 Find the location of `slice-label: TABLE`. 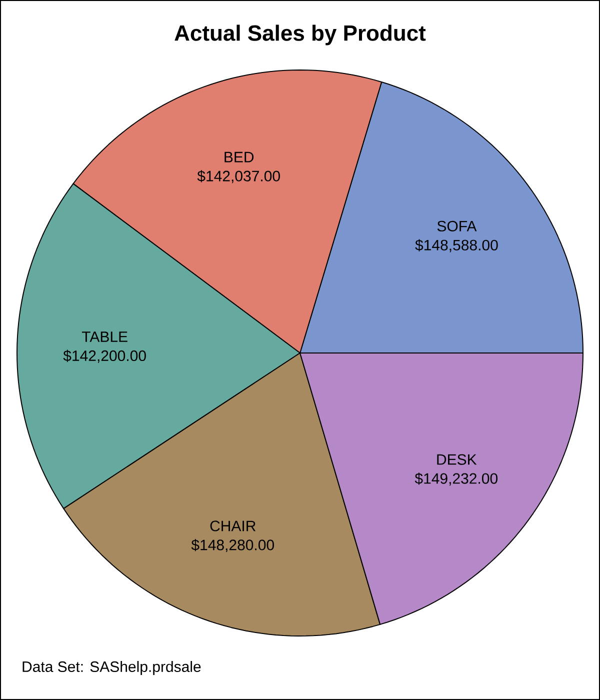

slice-label: TABLE is located at coordinates (105, 337).